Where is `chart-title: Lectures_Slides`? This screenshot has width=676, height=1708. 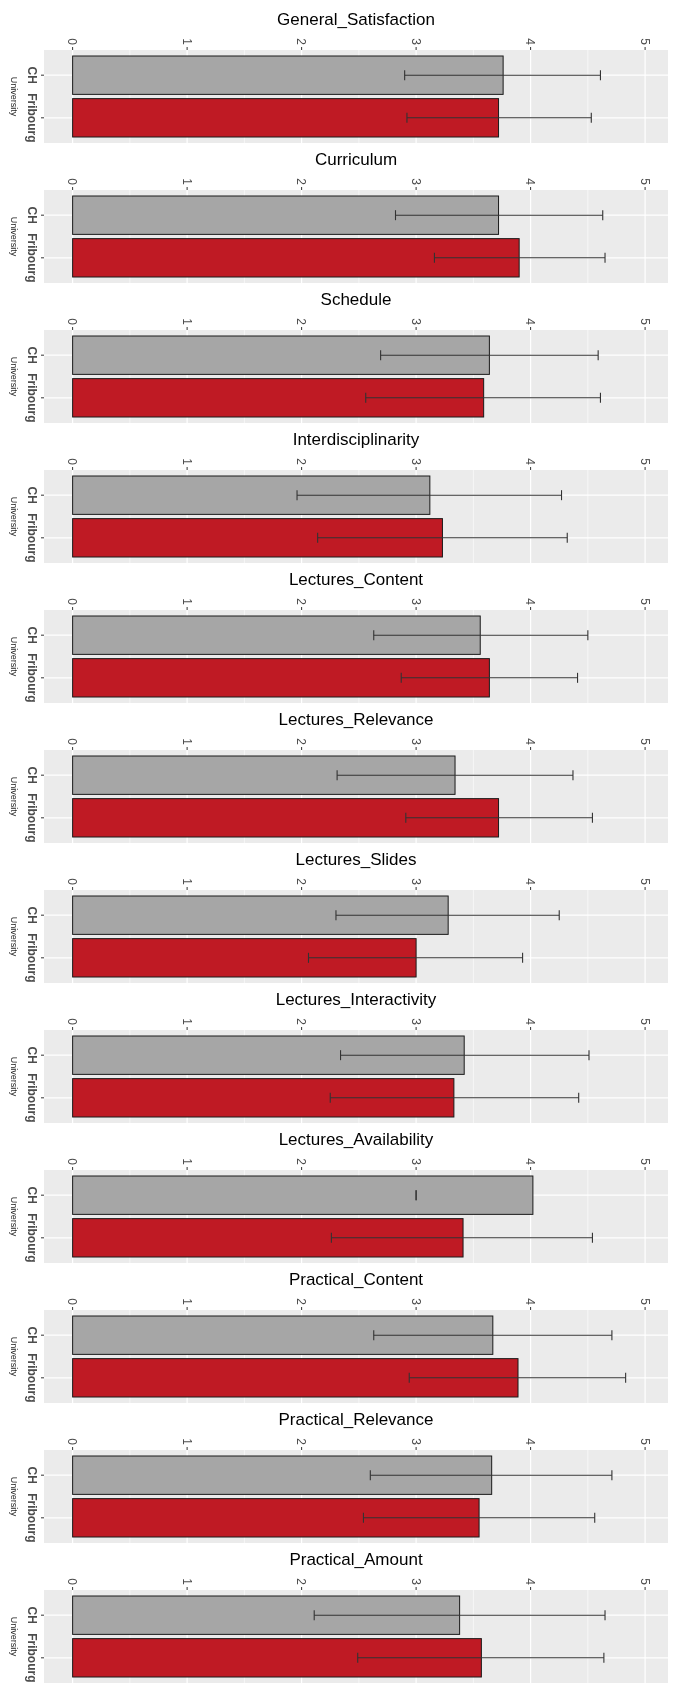 chart-title: Lectures_Slides is located at coordinates (356, 859).